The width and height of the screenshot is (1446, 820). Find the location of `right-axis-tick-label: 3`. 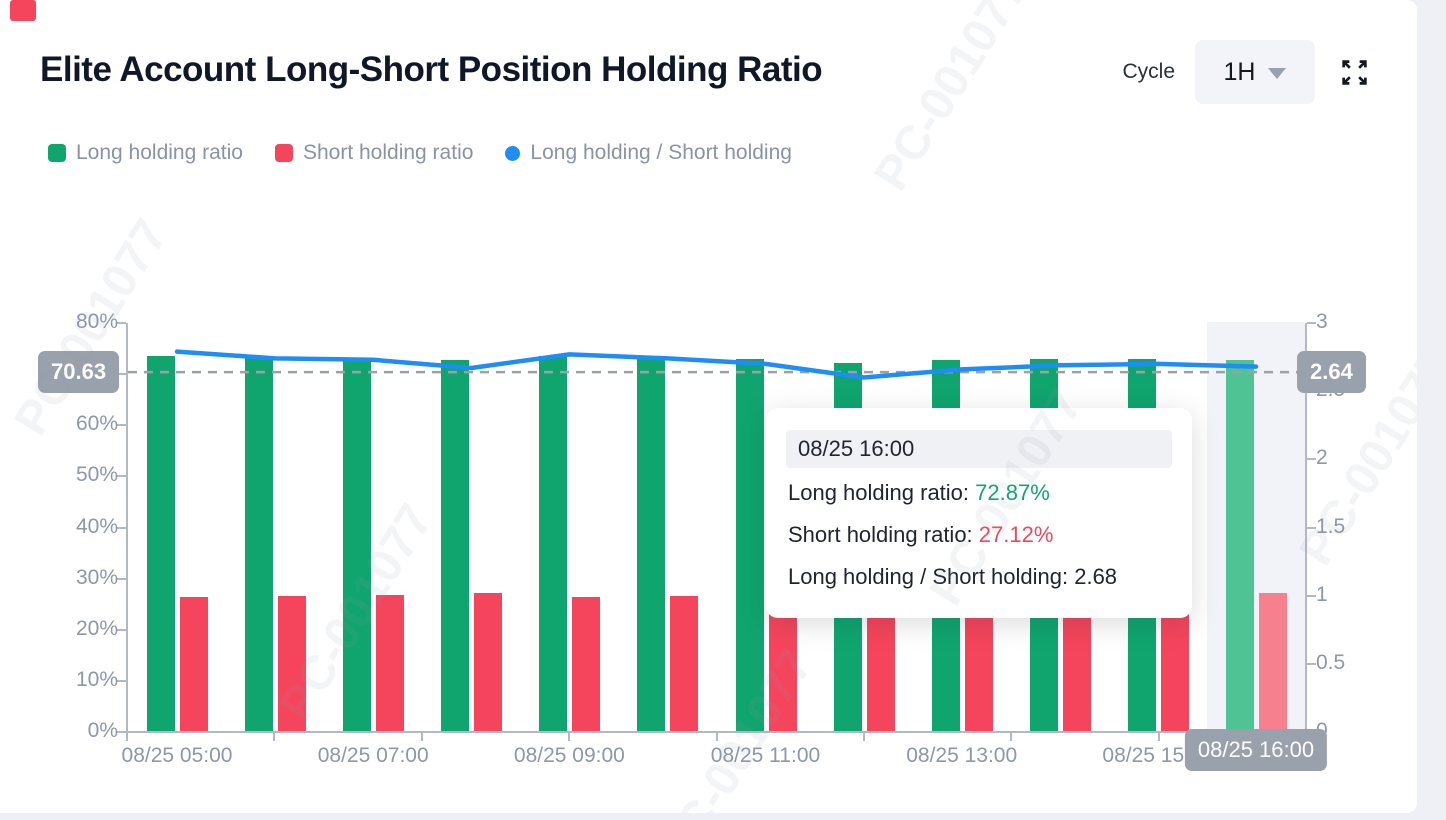

right-axis-tick-label: 3 is located at coordinates (1322, 321).